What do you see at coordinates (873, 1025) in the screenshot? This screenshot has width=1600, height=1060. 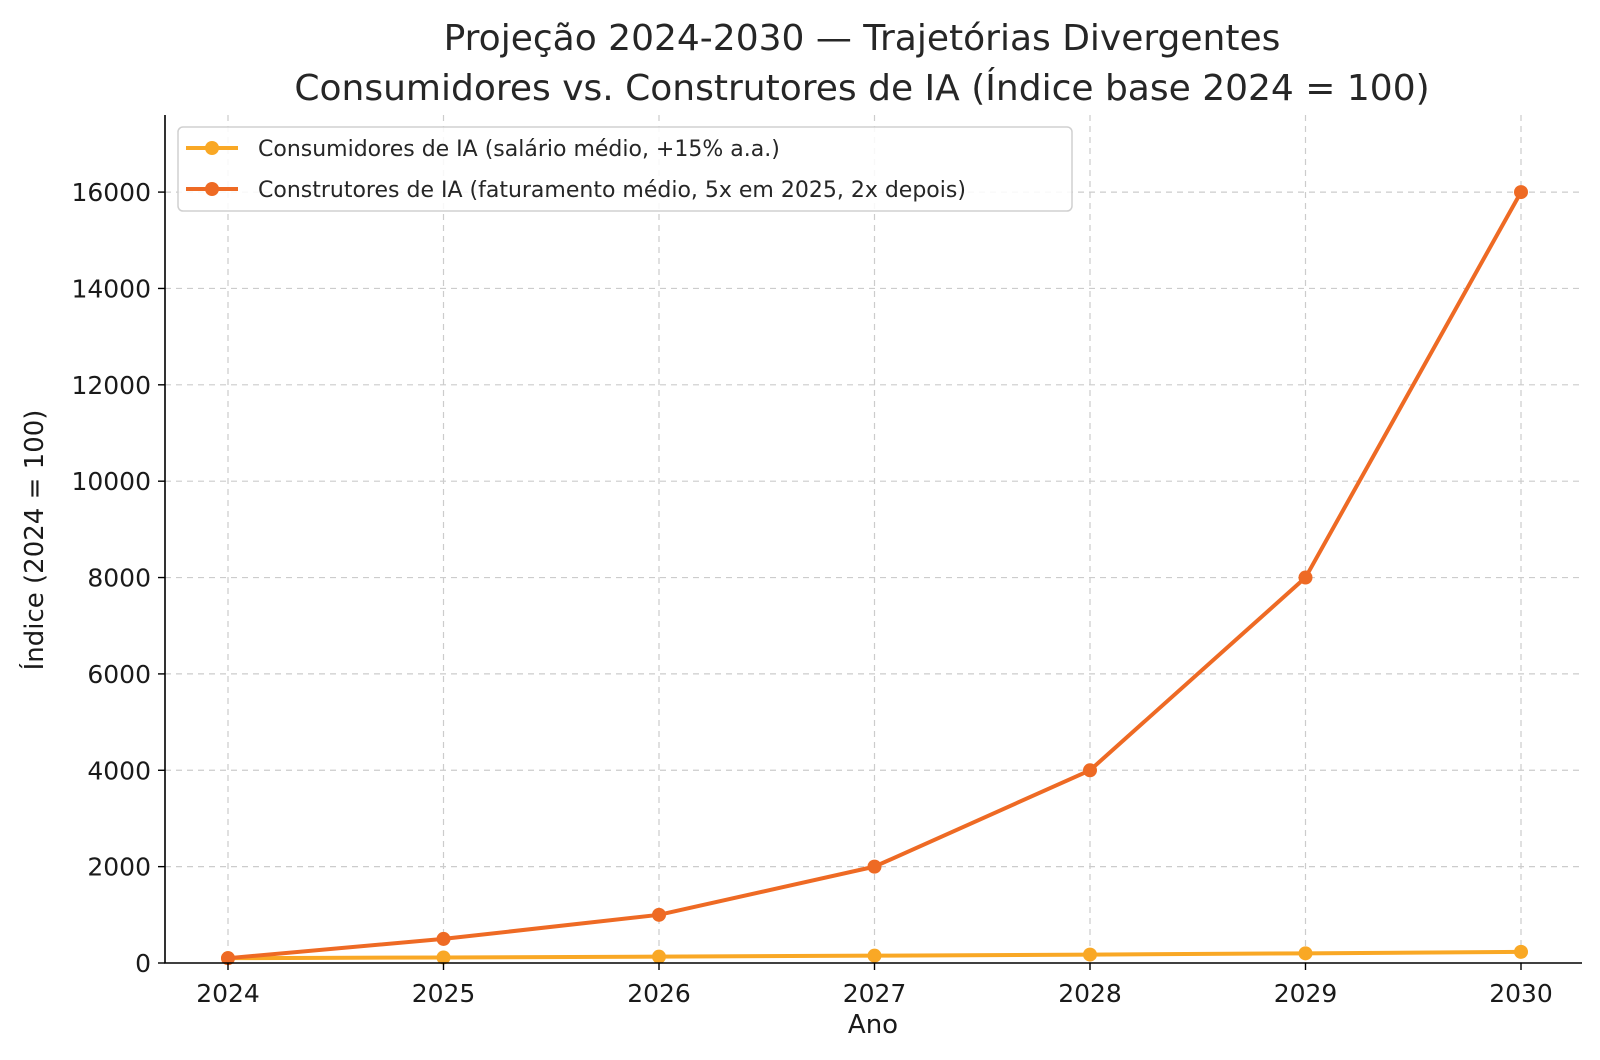 I see `x-axis-label: Ano` at bounding box center [873, 1025].